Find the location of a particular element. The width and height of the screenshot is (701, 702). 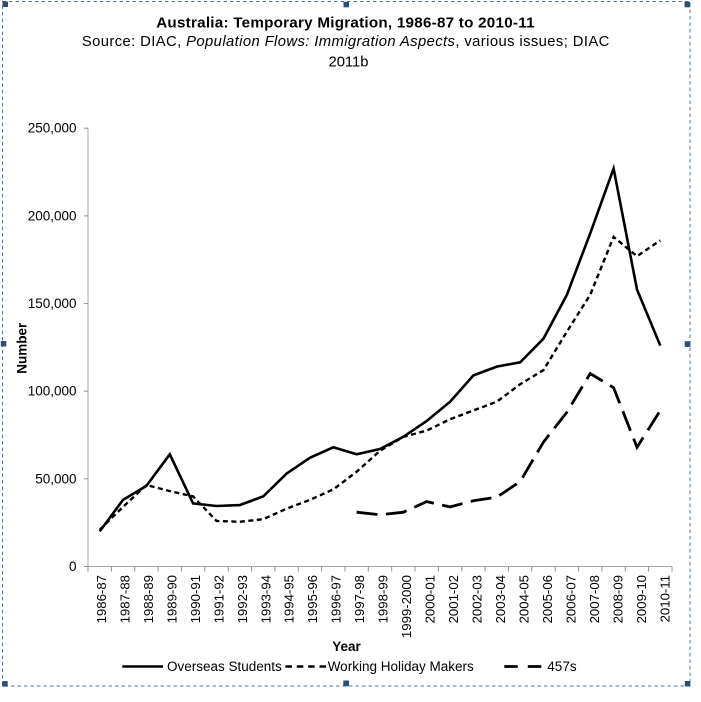

svg-text: 50,000 is located at coordinates (55, 478).